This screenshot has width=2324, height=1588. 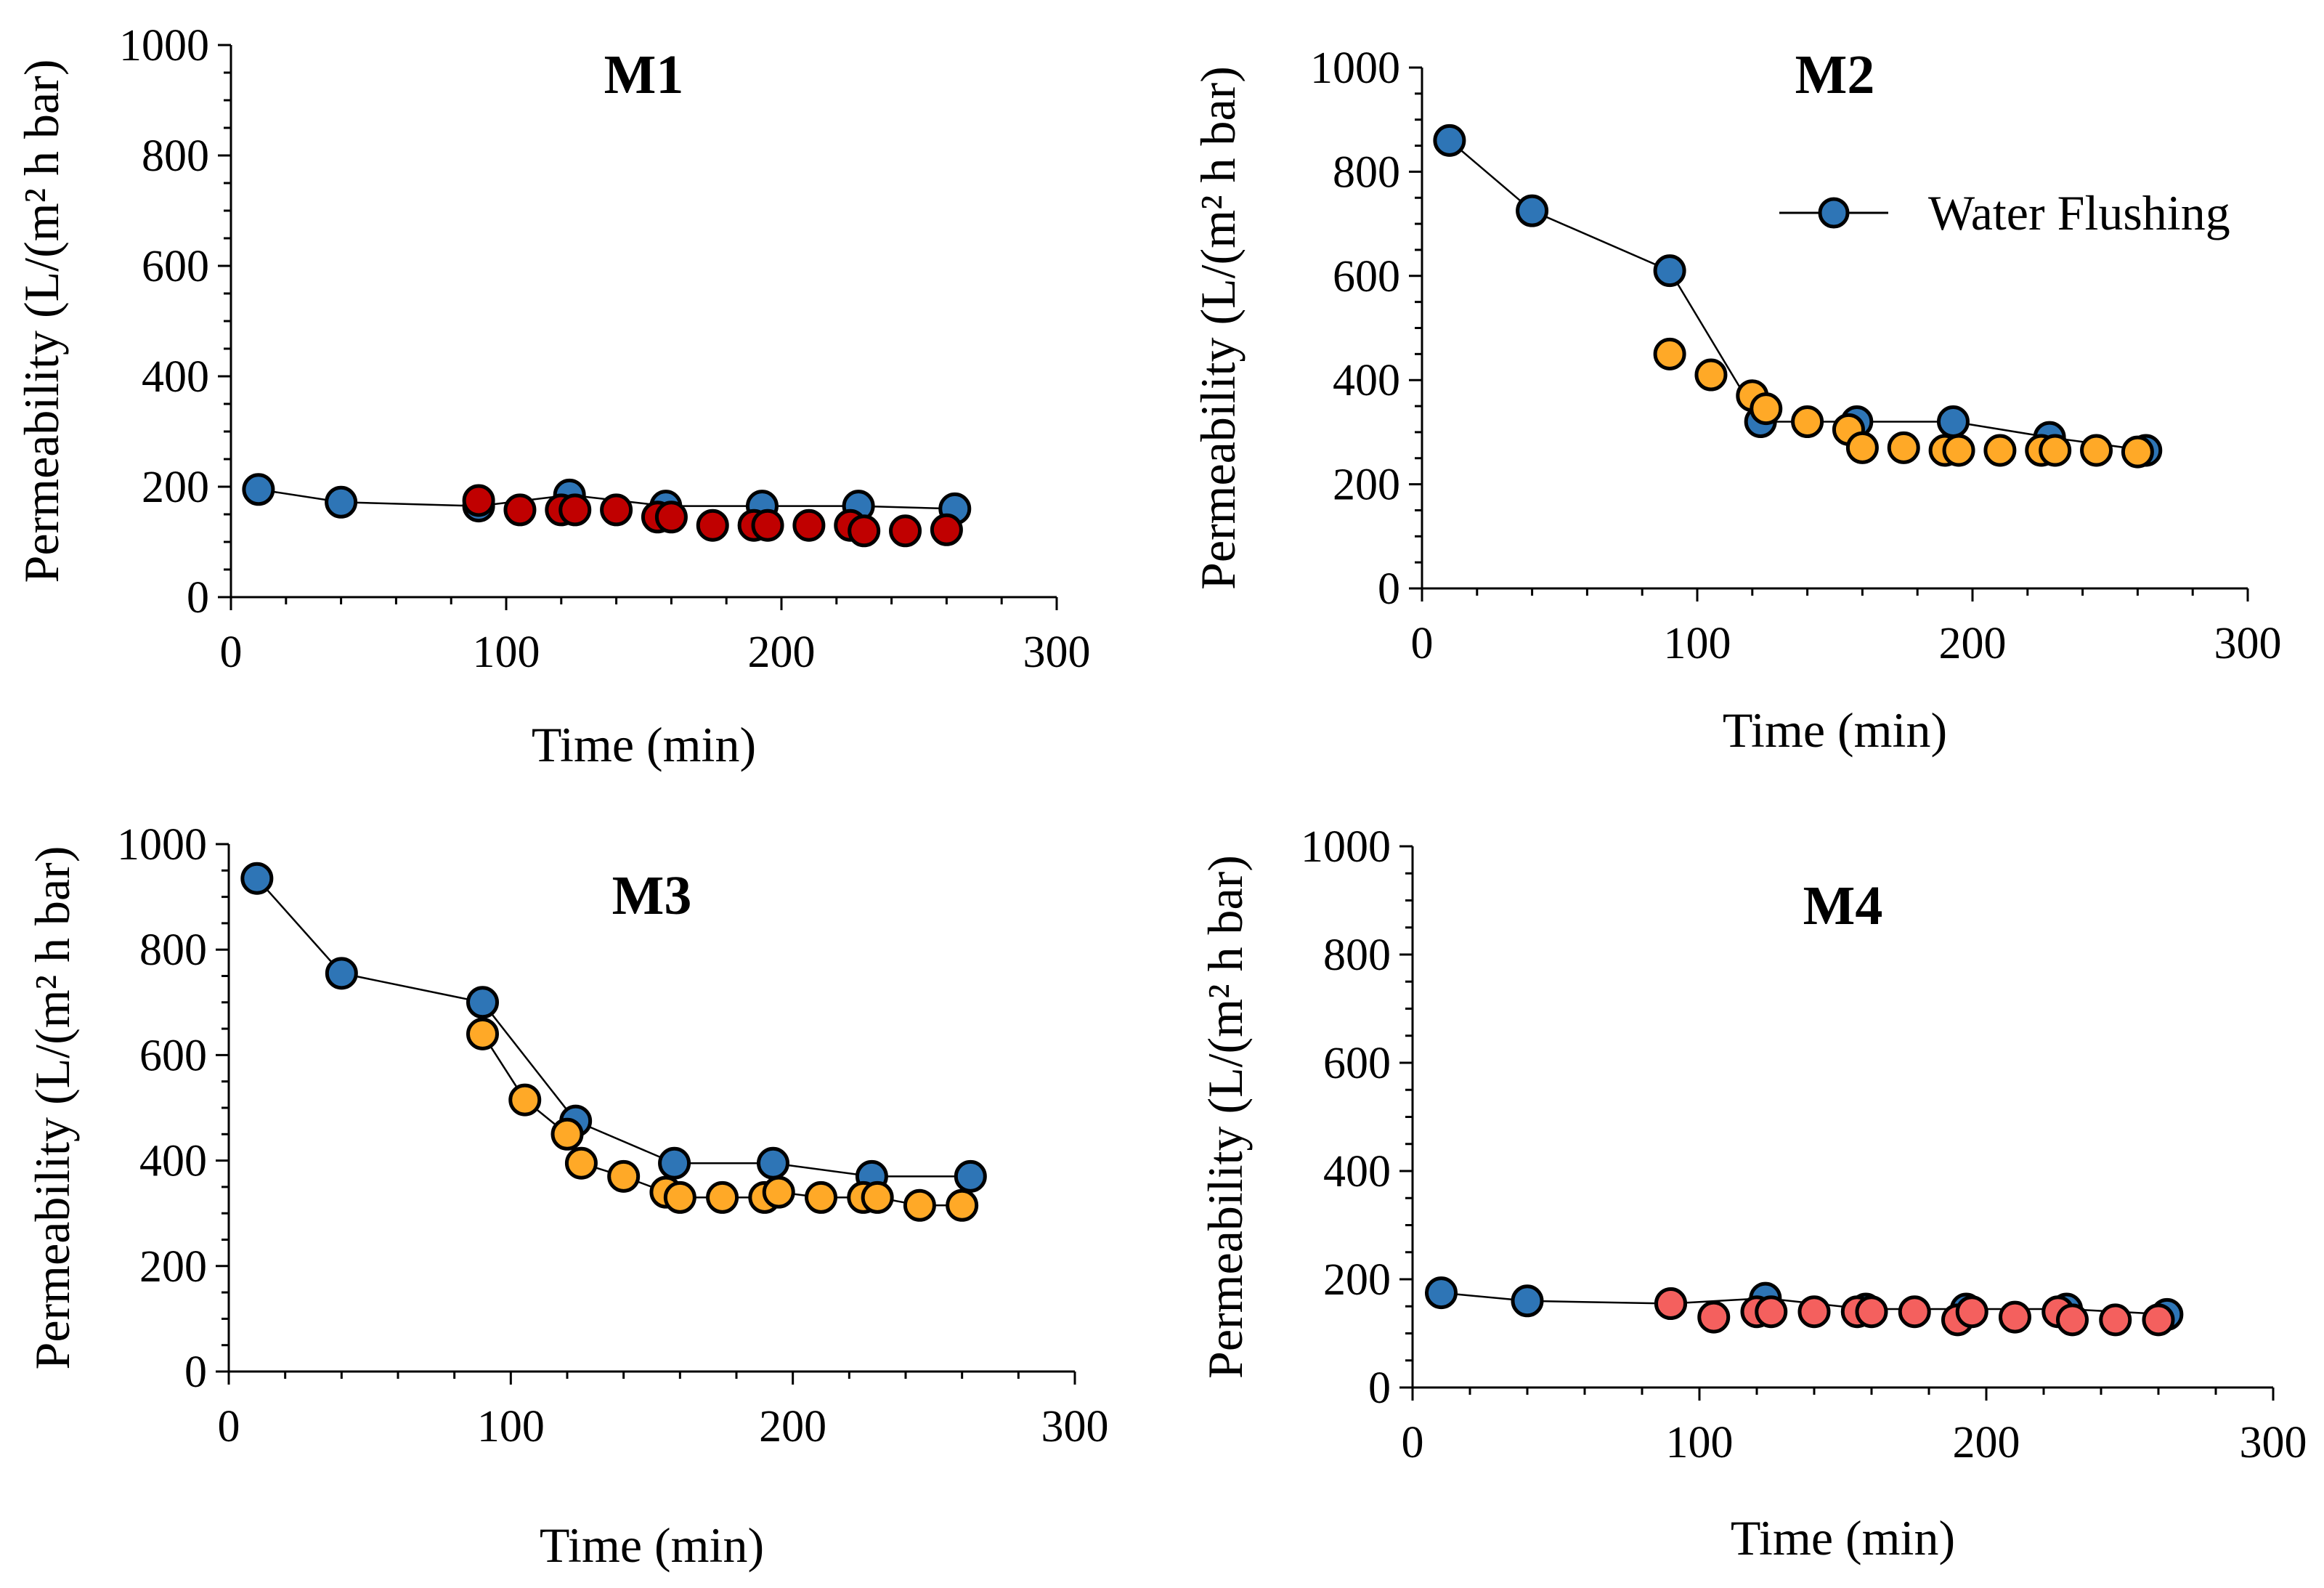 I want to click on chart-title: M4, so click(x=1843, y=905).